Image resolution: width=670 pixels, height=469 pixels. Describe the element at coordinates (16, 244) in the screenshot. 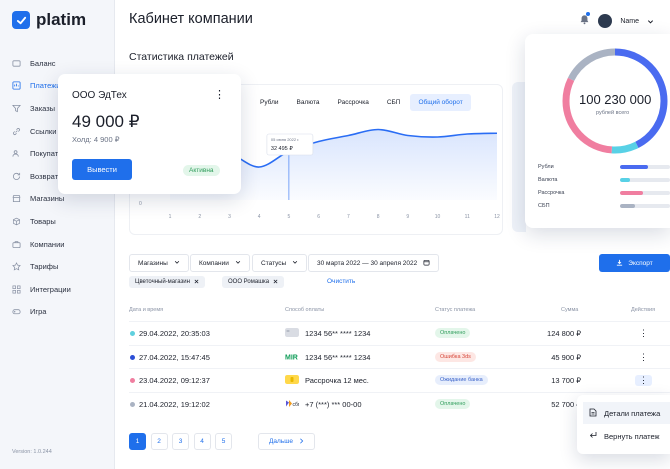

I see `briefcase-icon` at that location.